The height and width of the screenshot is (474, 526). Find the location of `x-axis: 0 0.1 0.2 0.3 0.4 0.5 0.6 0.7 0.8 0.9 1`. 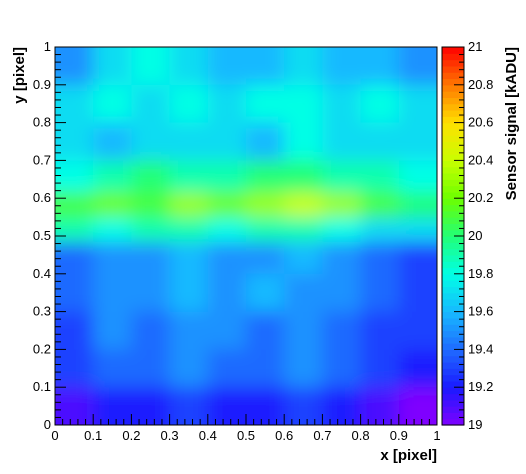

x-axis: 0 0.1 0.2 0.3 0.4 0.5 0.6 0.7 0.8 0.9 1 is located at coordinates (246, 428).